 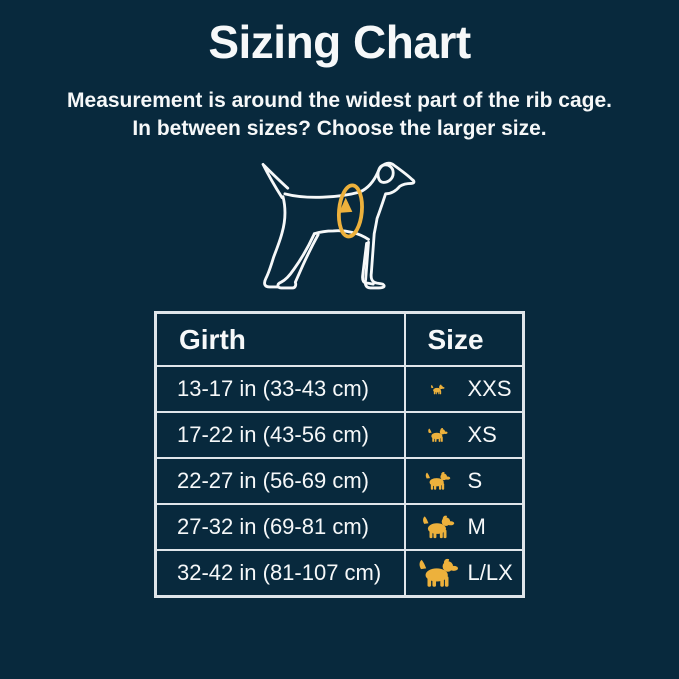 I want to click on table-row: 17-22 in (43-56 cm) XS, so click(x=339, y=435).